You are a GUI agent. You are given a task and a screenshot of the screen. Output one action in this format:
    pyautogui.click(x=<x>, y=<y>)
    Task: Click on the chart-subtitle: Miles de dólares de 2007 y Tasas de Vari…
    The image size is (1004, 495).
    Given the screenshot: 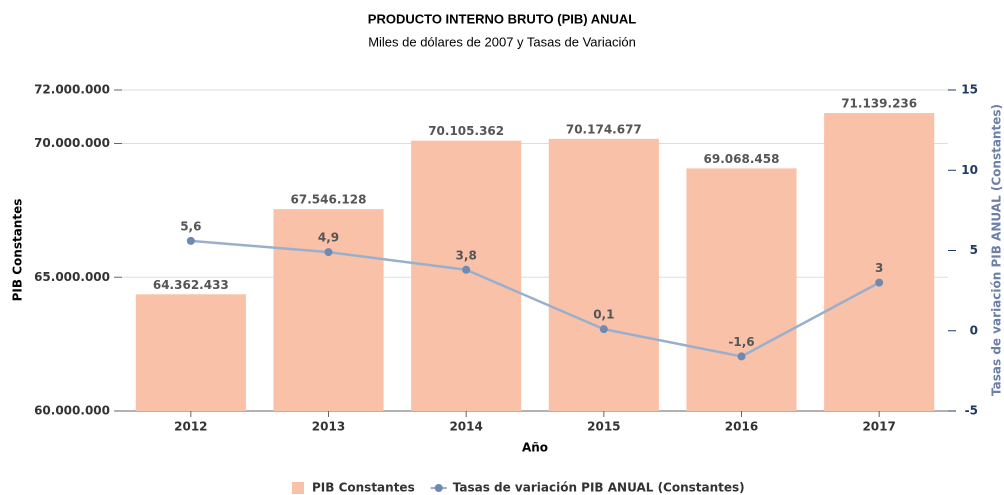 What is the action you would take?
    pyautogui.click(x=502, y=41)
    